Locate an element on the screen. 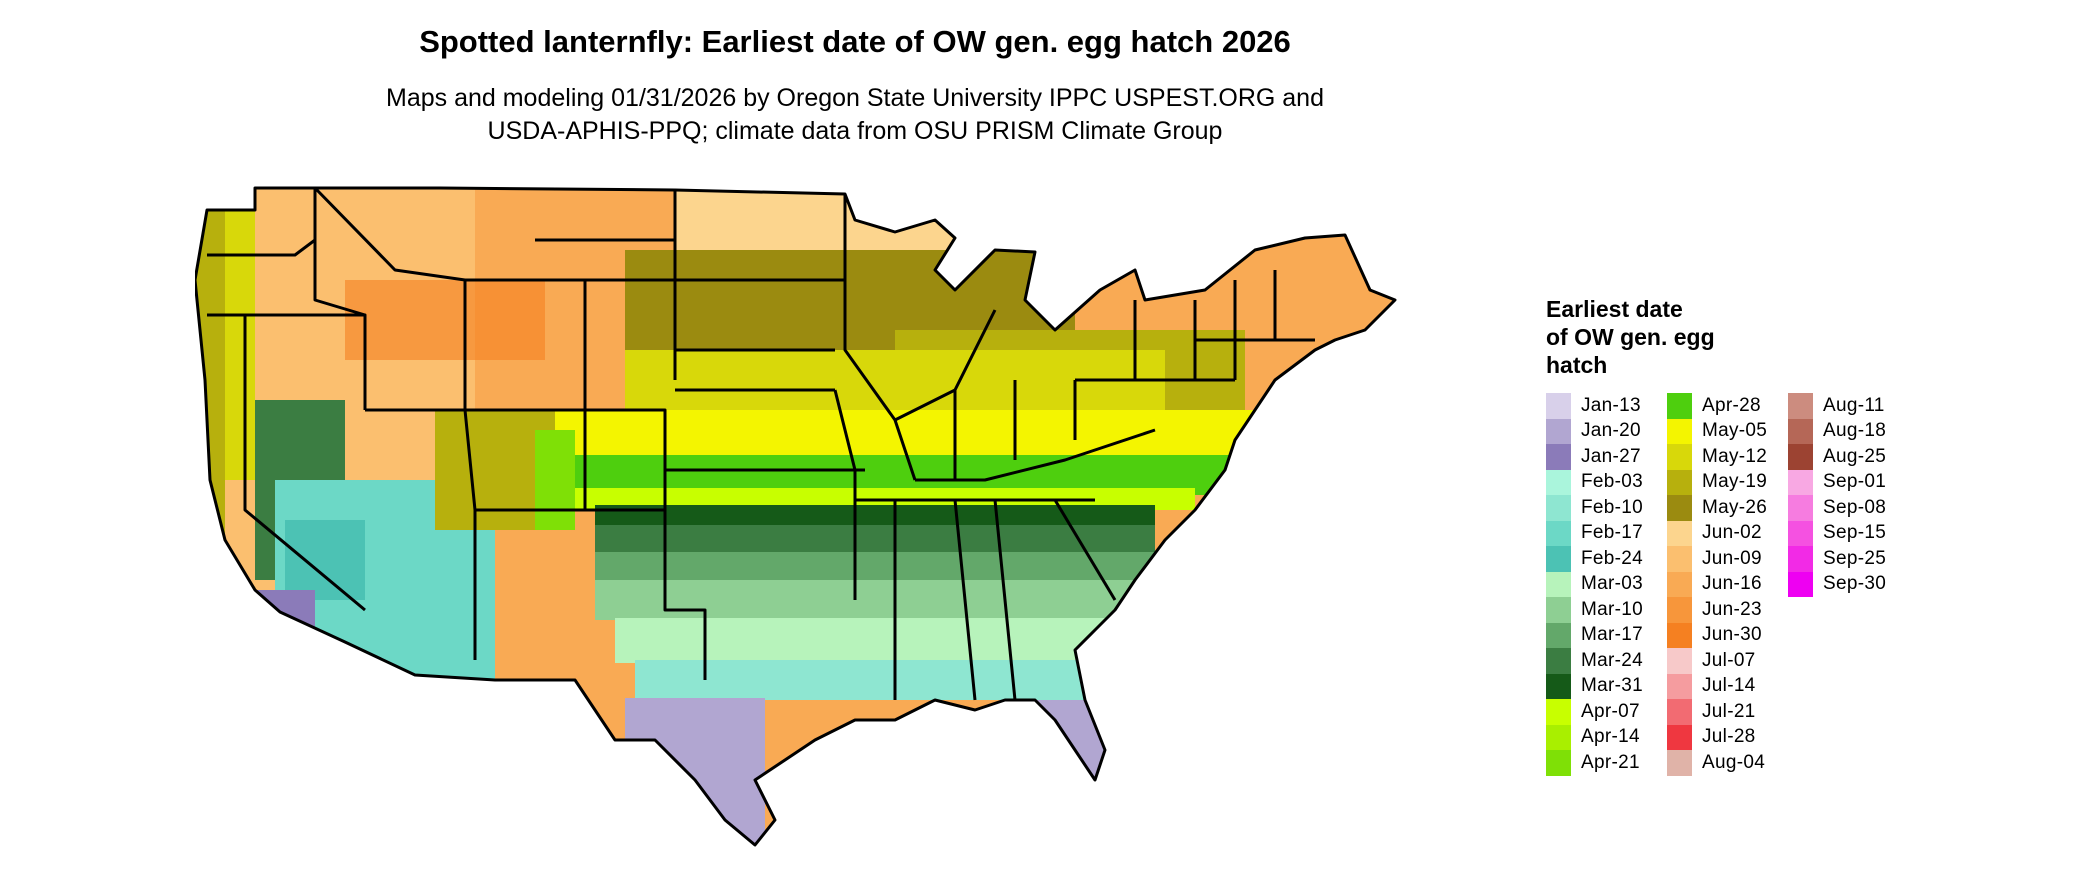 The image size is (2100, 892). legend-item: Jun-16 is located at coordinates (1720, 584).